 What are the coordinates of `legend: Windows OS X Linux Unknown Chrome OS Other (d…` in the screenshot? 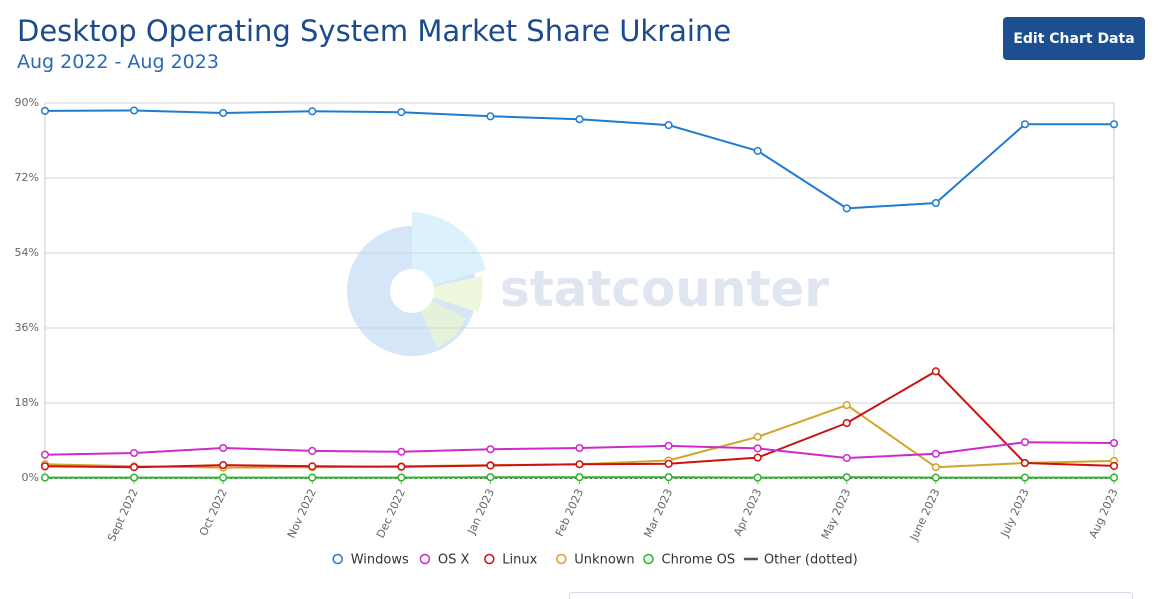 It's located at (595, 560).